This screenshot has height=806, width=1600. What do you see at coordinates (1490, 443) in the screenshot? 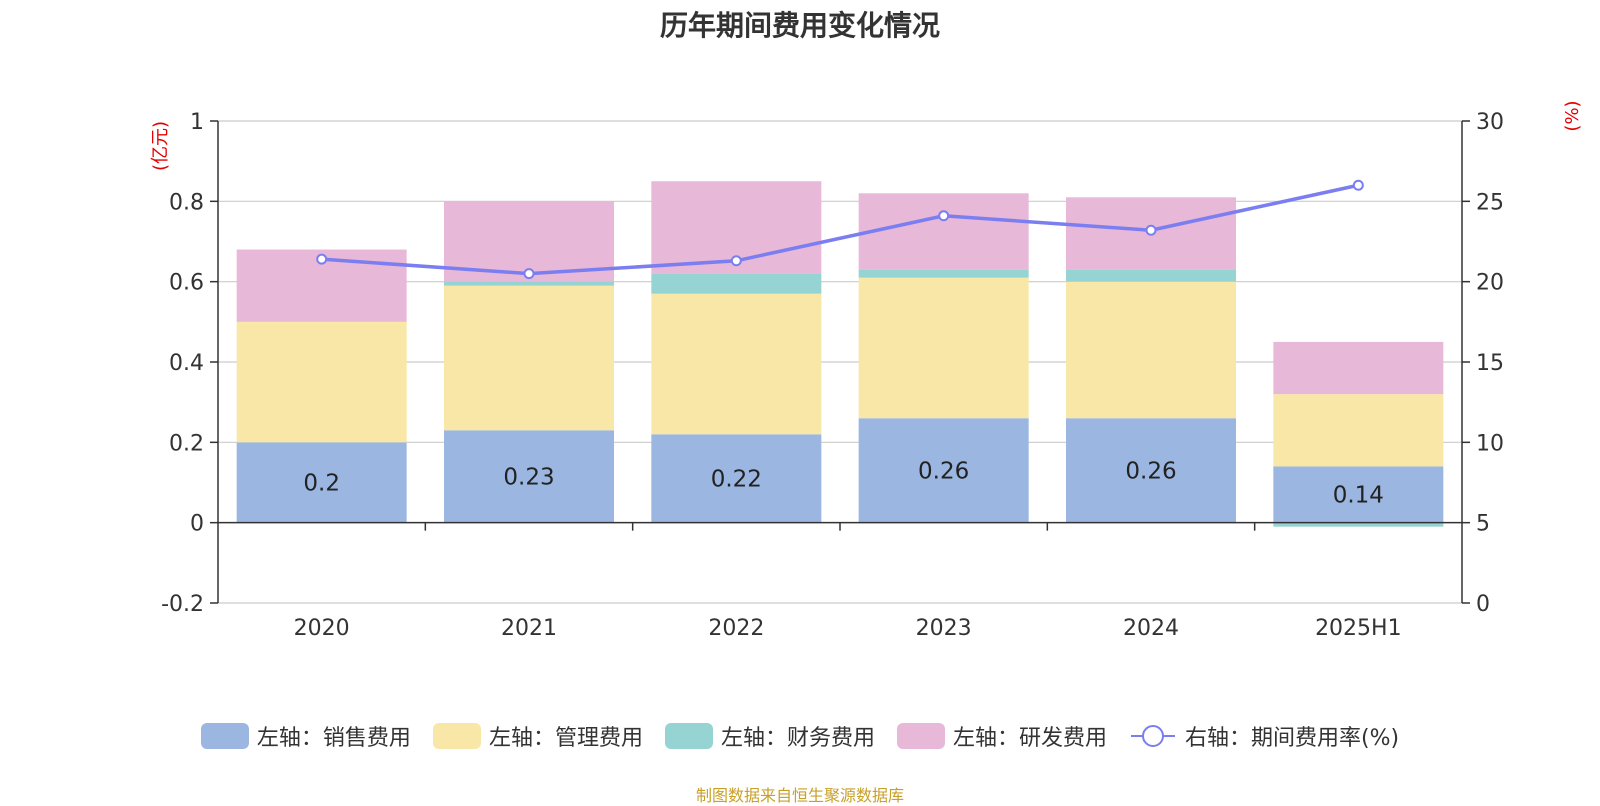
I see `right-tick-label: 10` at bounding box center [1490, 443].